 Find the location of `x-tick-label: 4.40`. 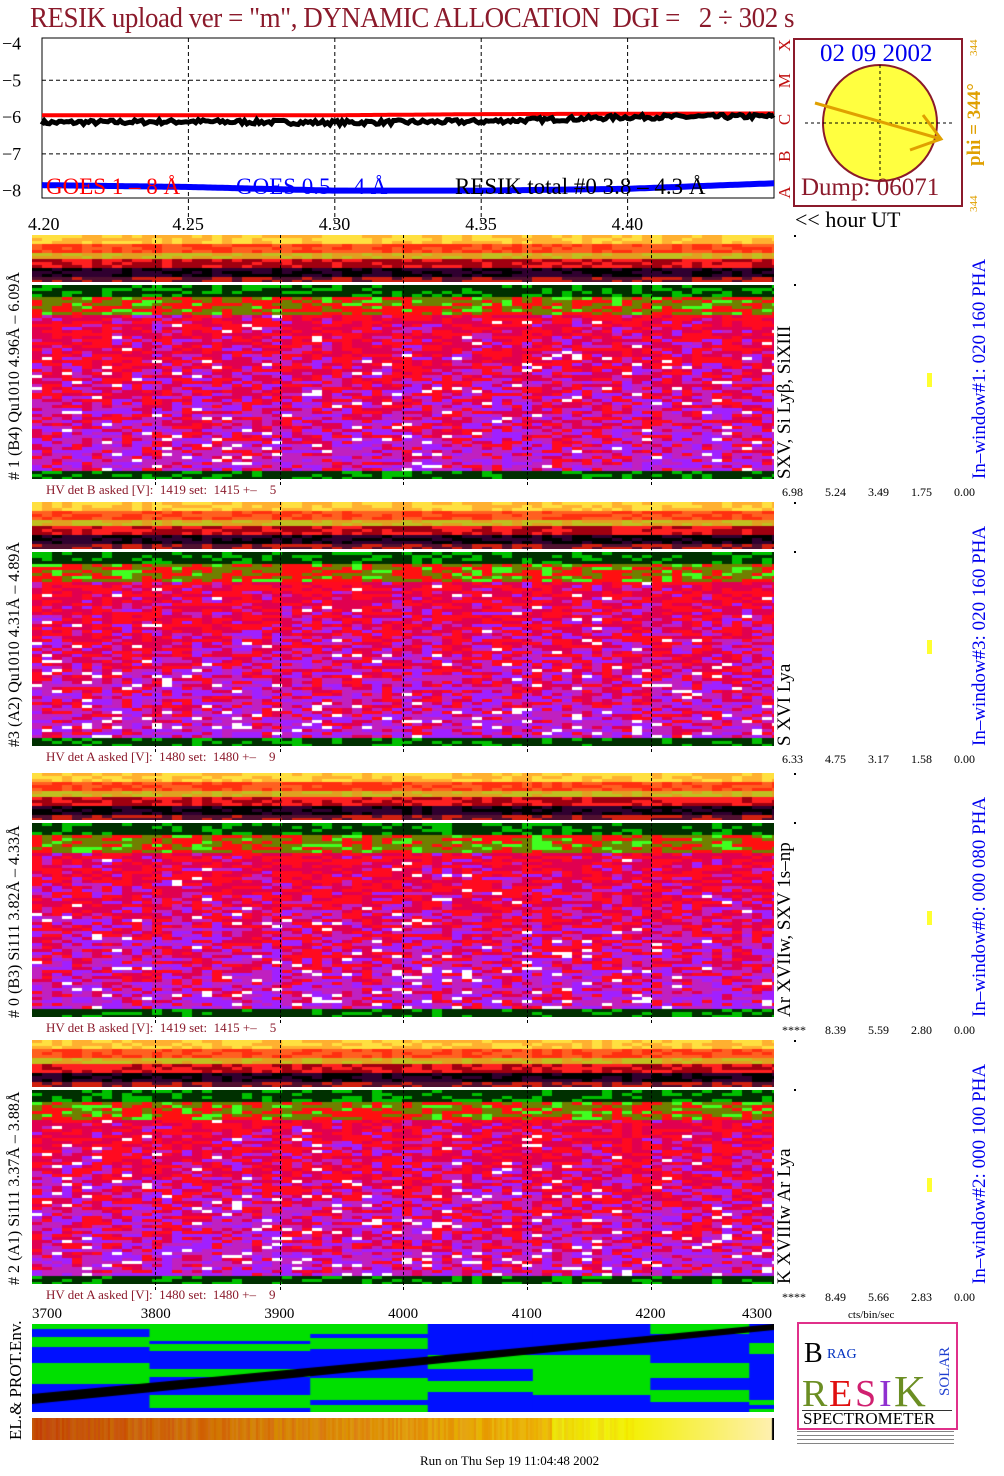

x-tick-label: 4.40 is located at coordinates (628, 224).